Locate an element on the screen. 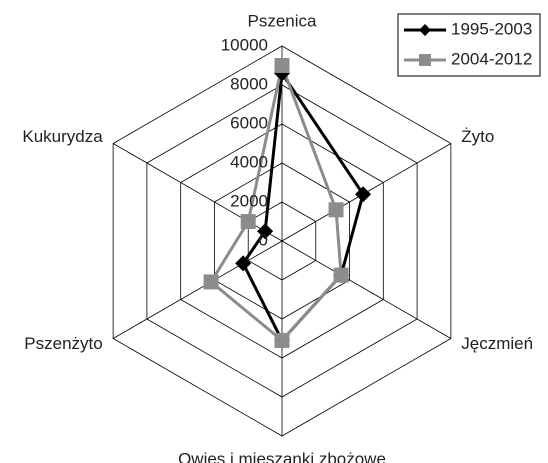 The width and height of the screenshot is (548, 463). category-label: Kukurydza is located at coordinates (62, 136).